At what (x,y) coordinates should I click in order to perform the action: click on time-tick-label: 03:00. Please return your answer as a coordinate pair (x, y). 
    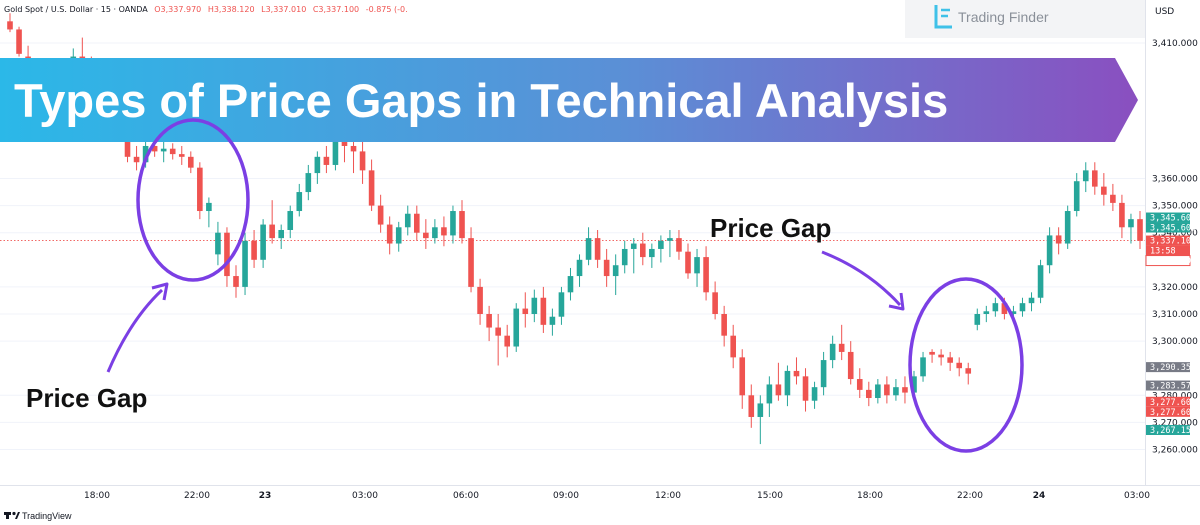
    Looking at the image, I should click on (1137, 496).